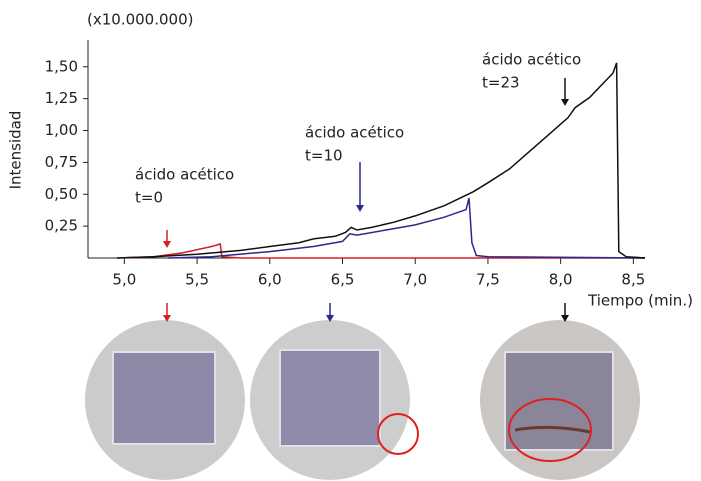 The width and height of the screenshot is (701, 481). I want to click on unit-label: (x10.000.000), so click(140, 20).